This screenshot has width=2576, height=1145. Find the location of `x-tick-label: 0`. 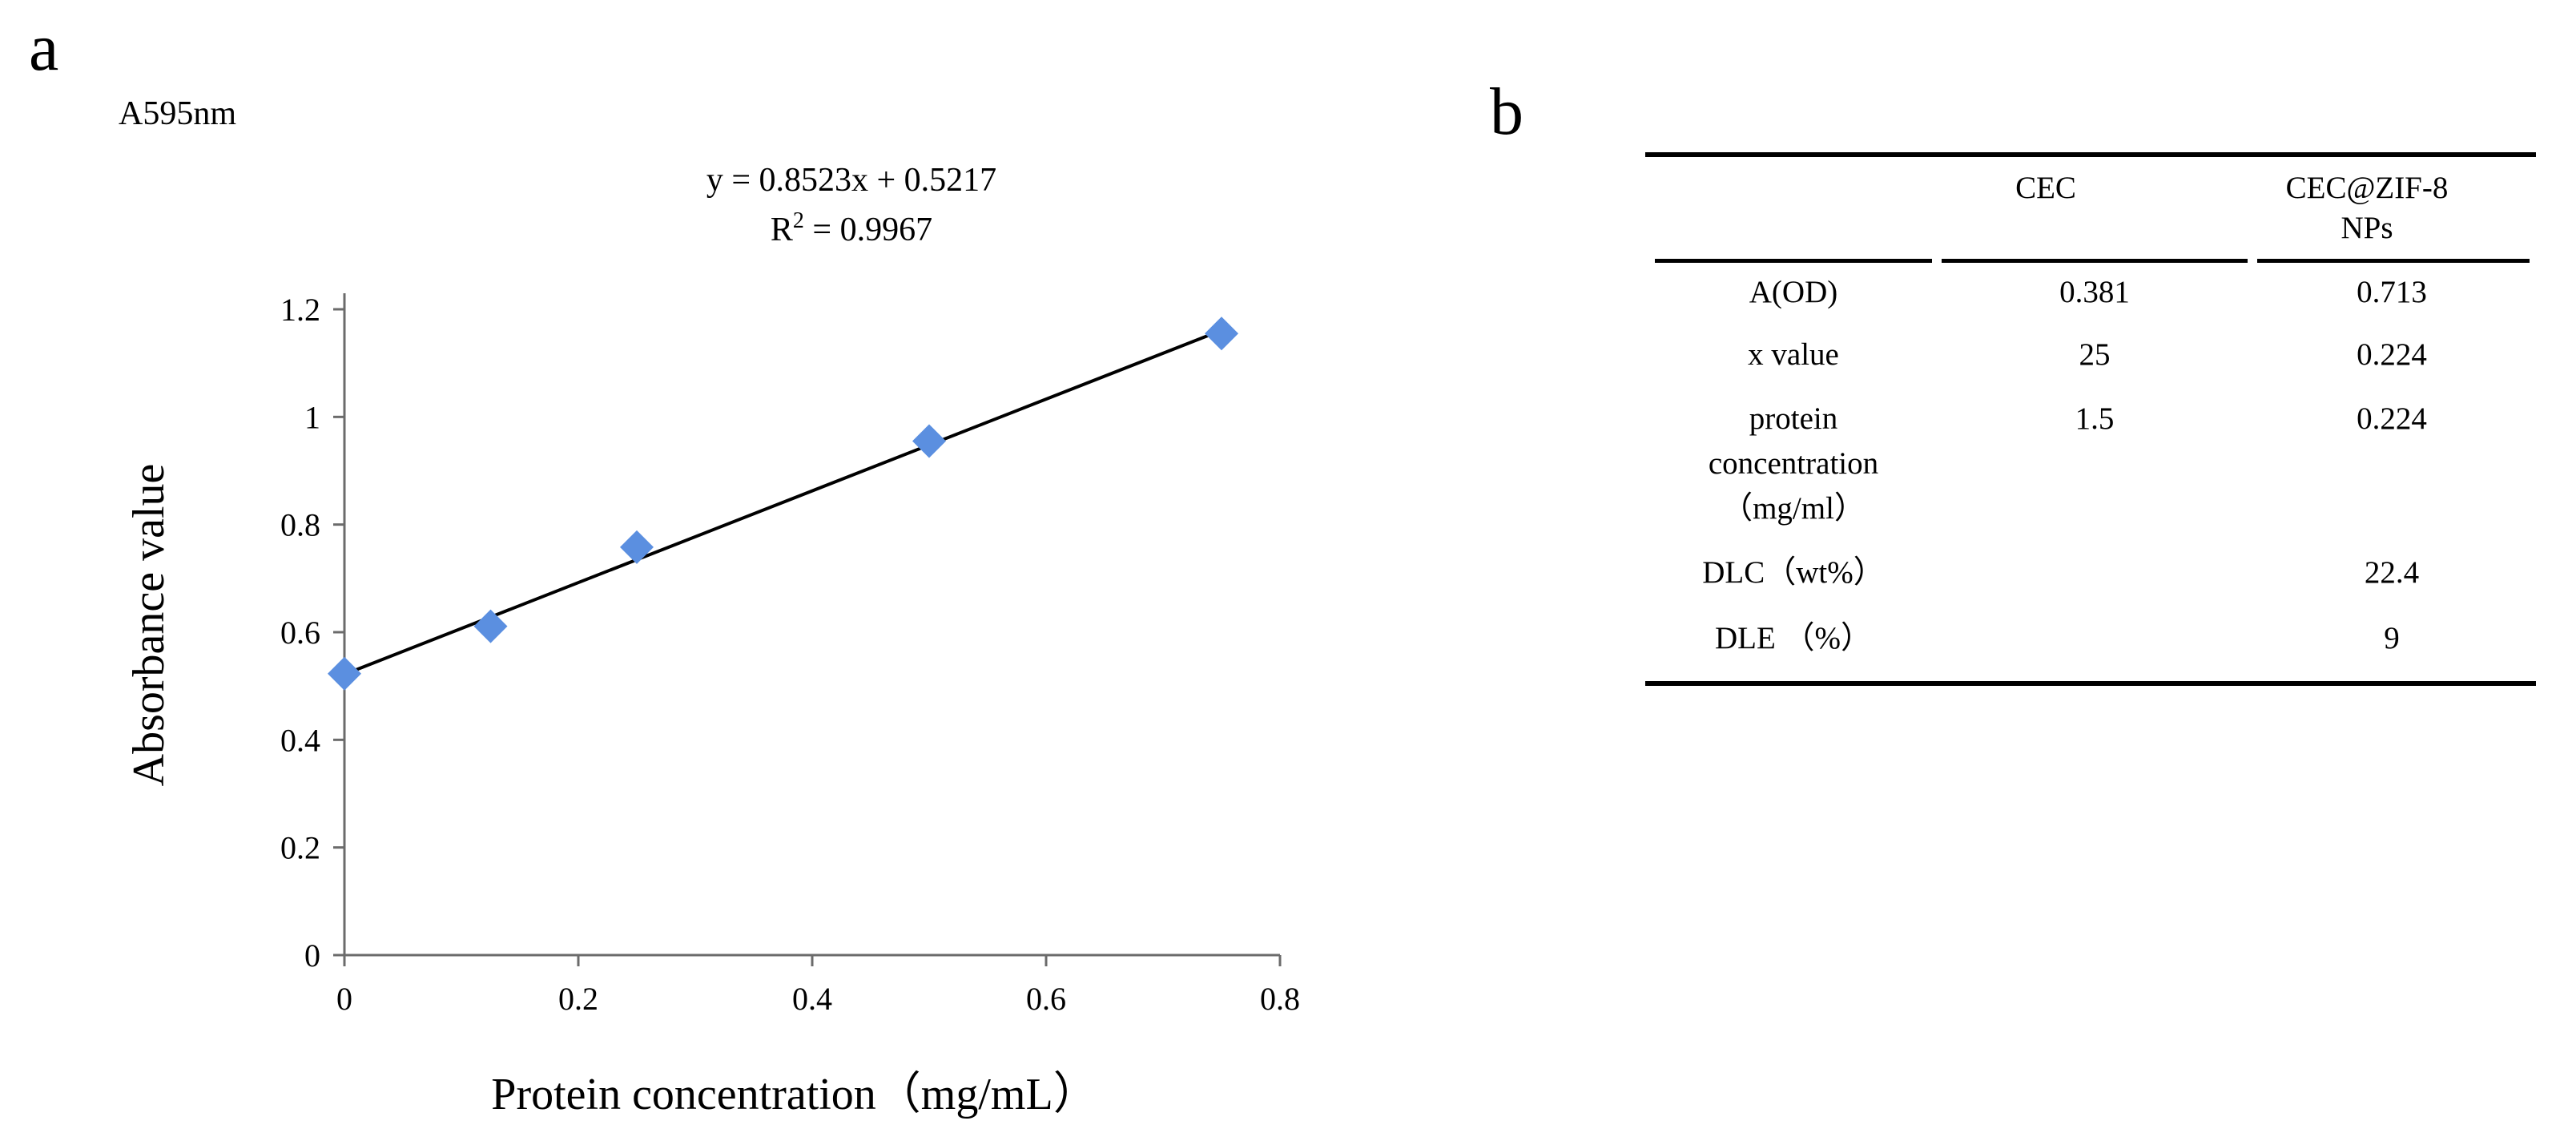

x-tick-label: 0 is located at coordinates (344, 999).